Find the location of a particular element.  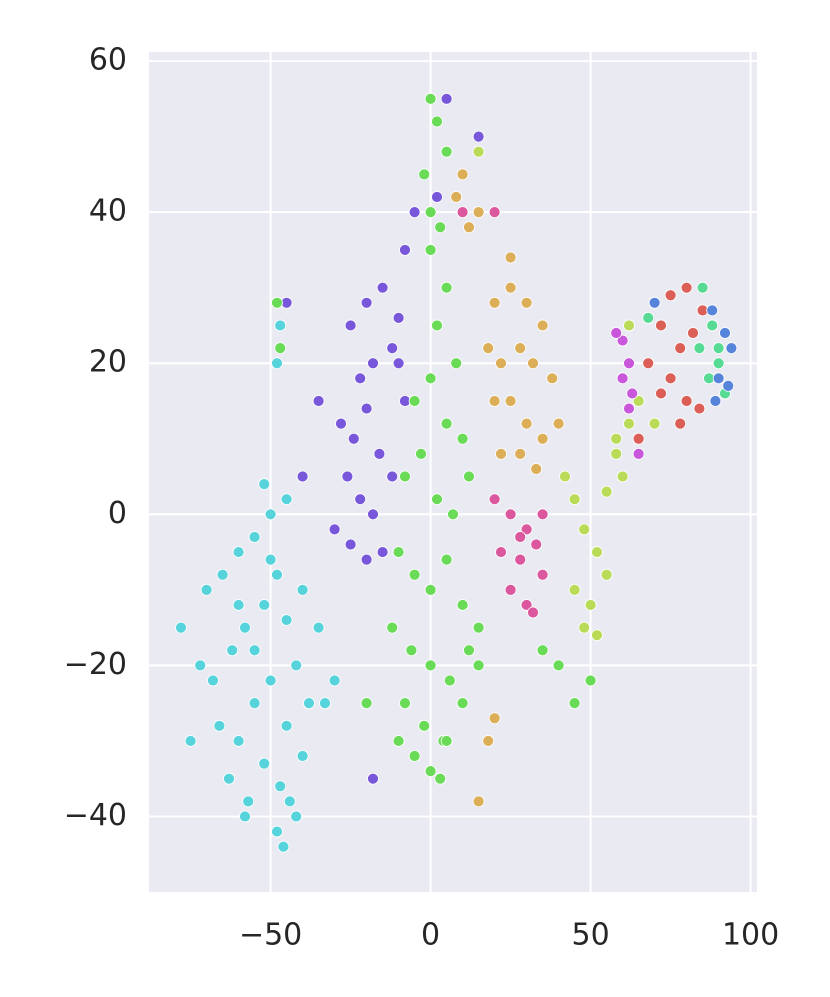

y-tick-label: 40 is located at coordinates (108, 211).